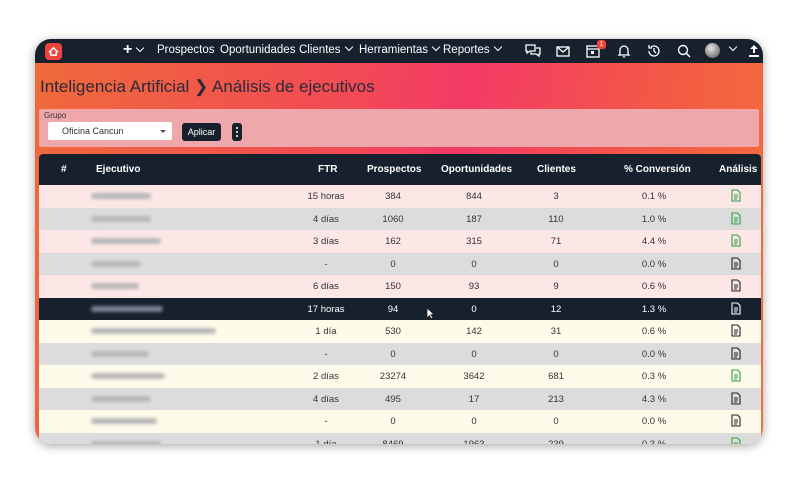 This screenshot has height=487, width=800. Describe the element at coordinates (556, 331) in the screenshot. I see `cell-clientes: 31` at that location.